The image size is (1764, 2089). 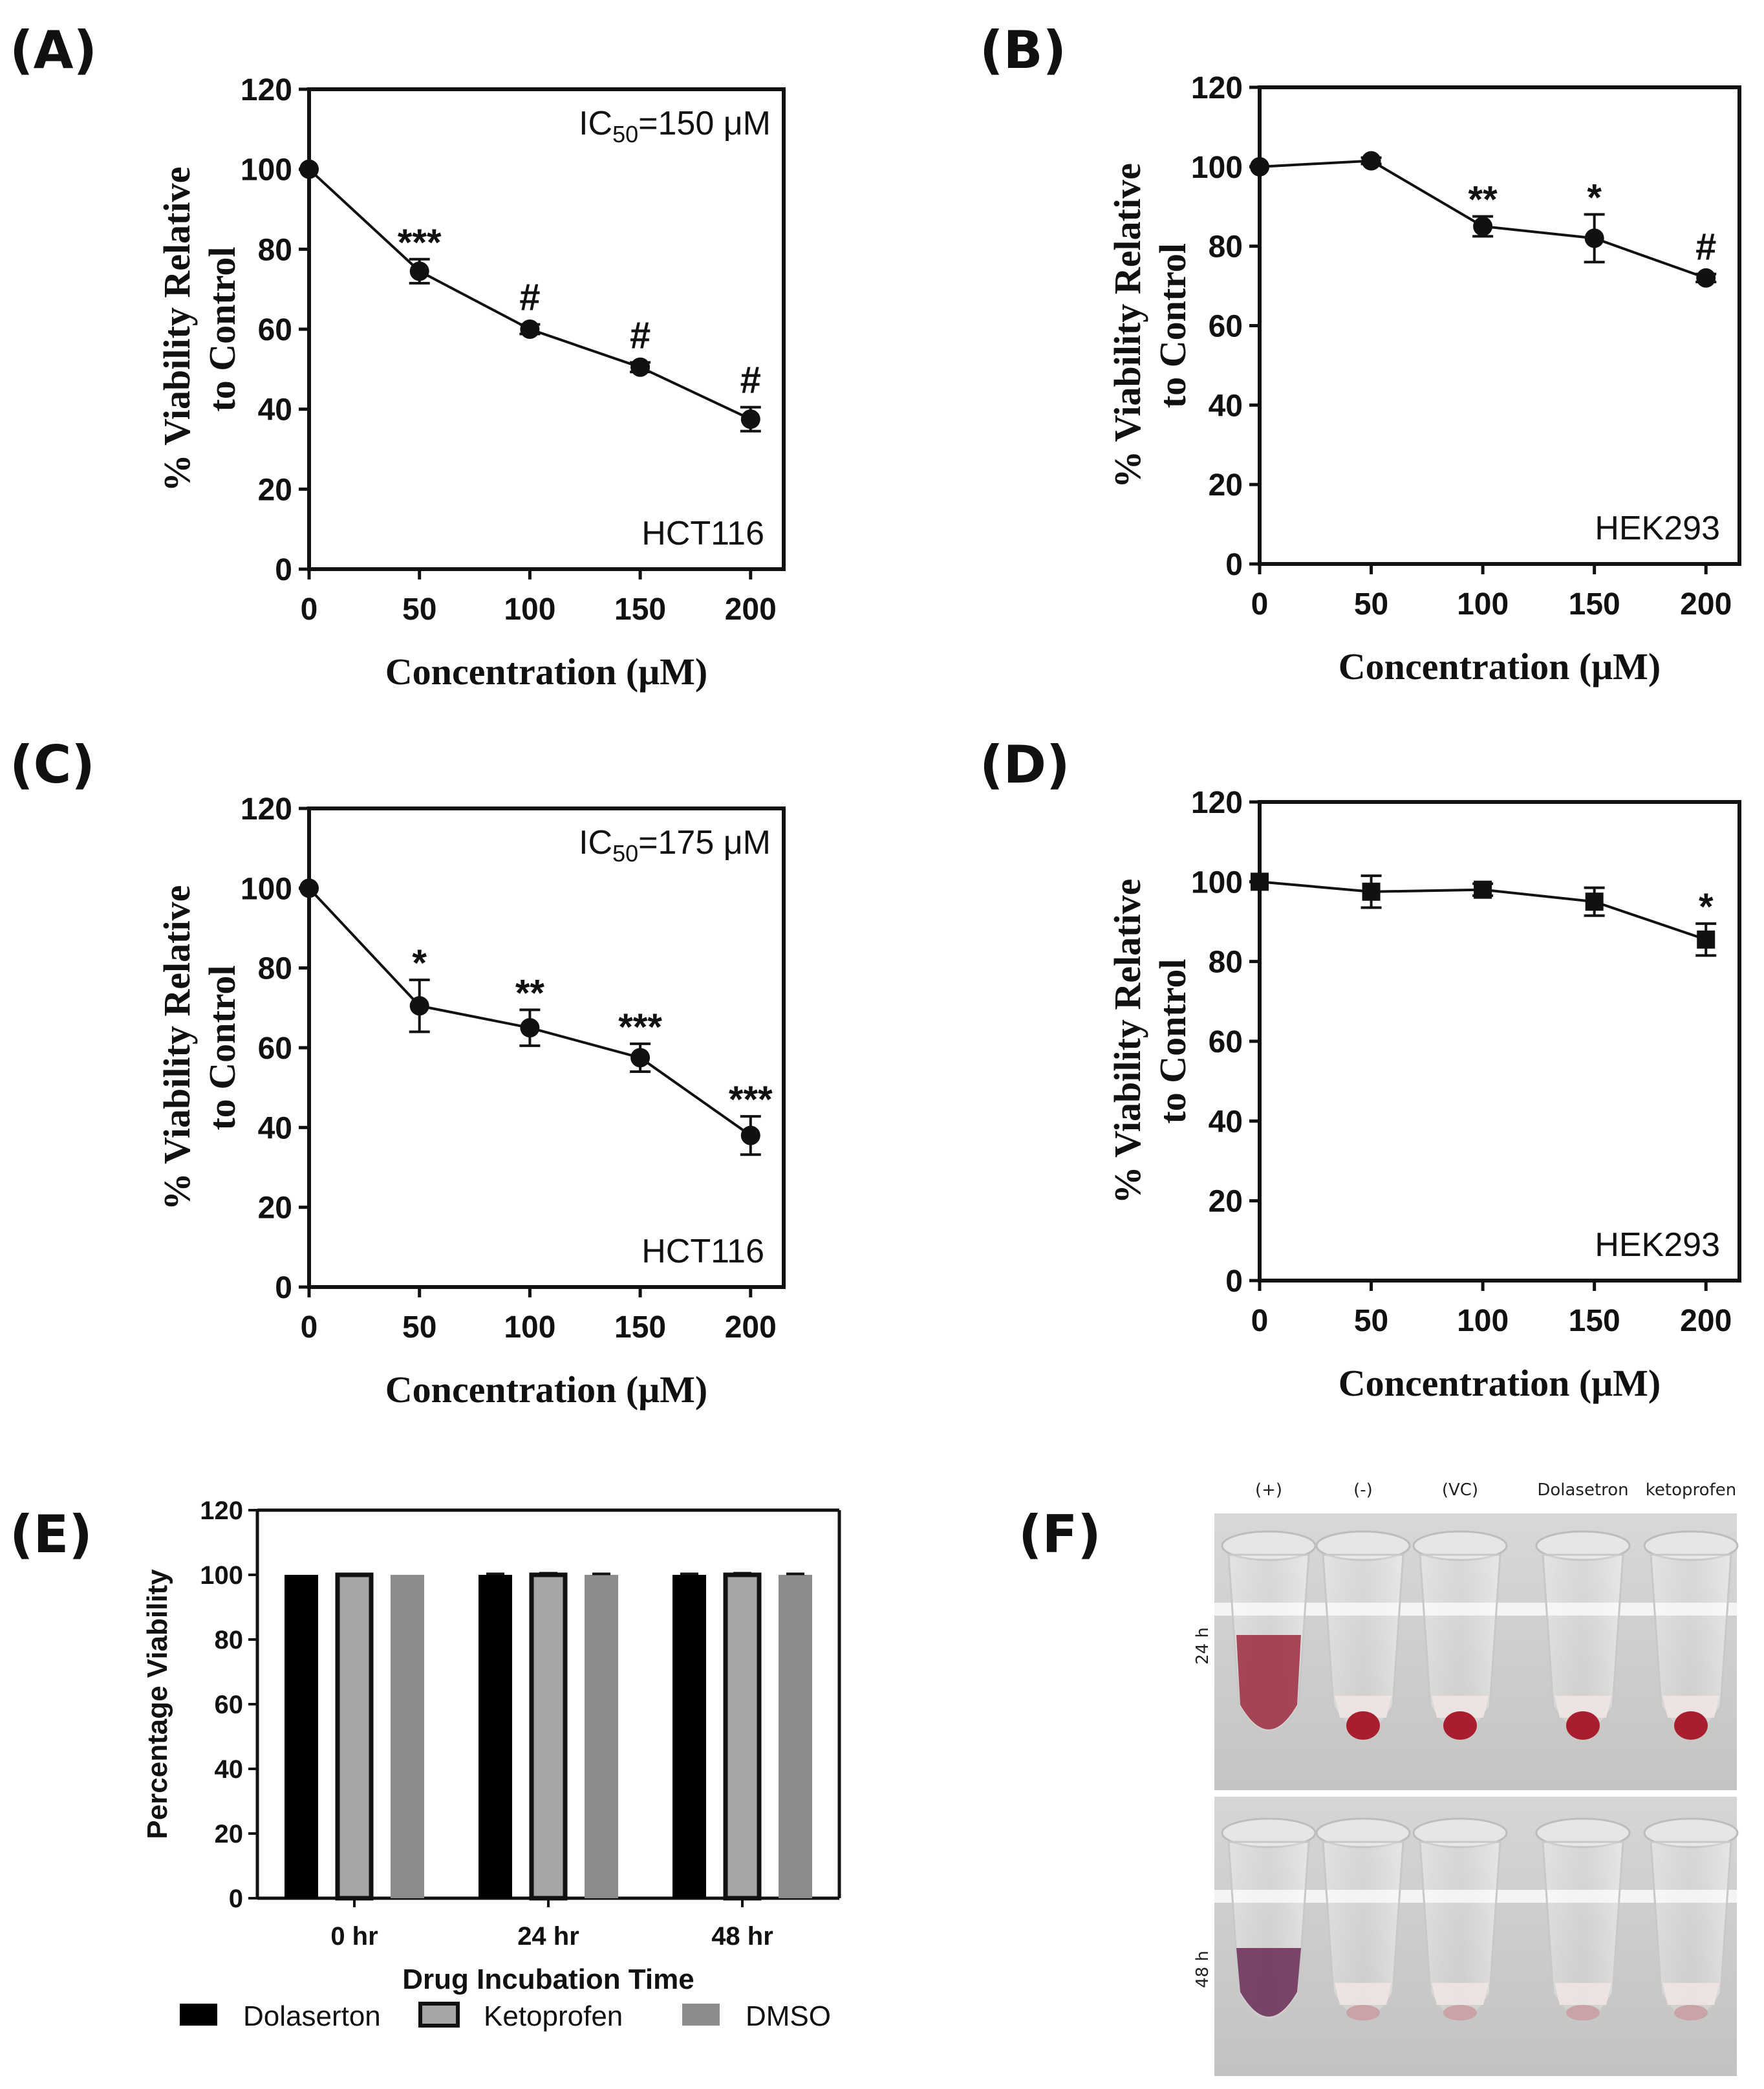 What do you see at coordinates (1260, 604) in the screenshot?
I see `x-tick-label: 0` at bounding box center [1260, 604].